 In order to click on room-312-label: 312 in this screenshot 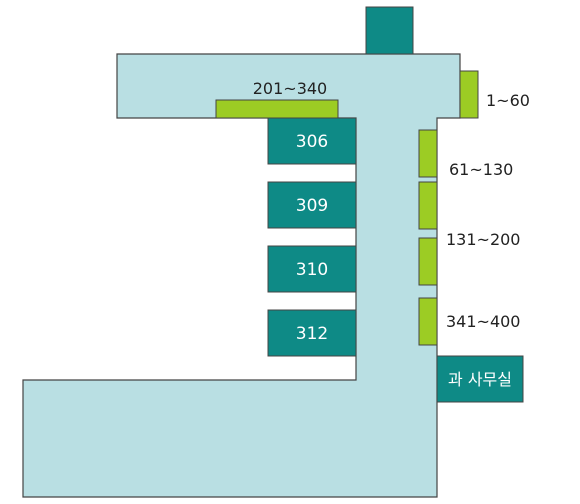, I will do `click(312, 334)`.